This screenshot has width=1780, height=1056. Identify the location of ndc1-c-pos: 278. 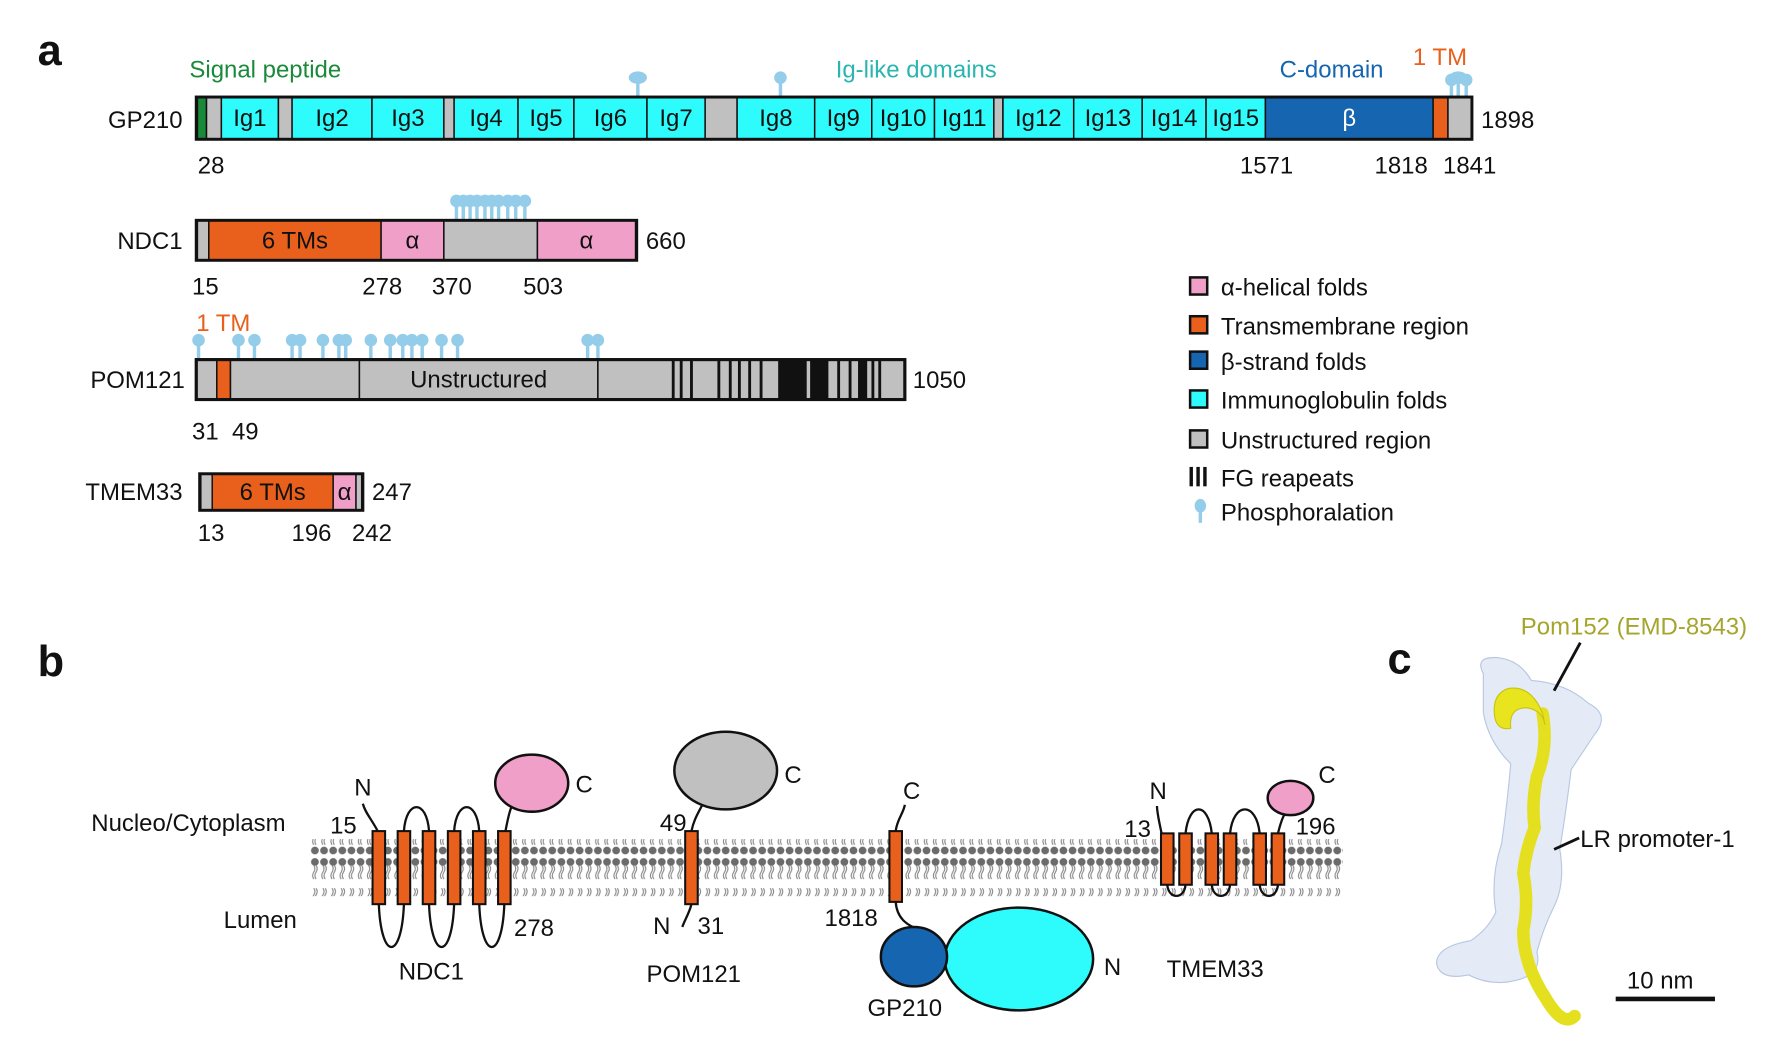
(534, 928).